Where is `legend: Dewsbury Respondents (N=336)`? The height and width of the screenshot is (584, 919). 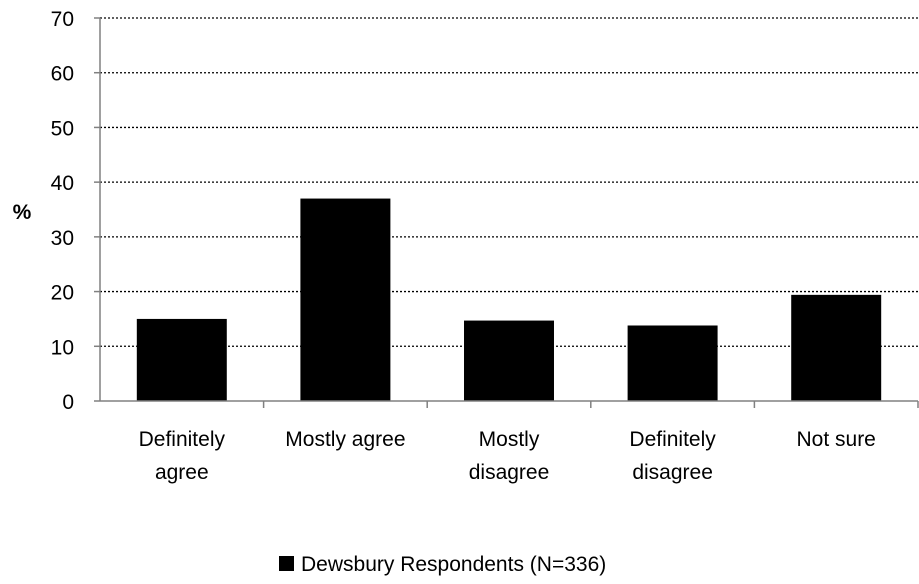 legend: Dewsbury Respondents (N=336) is located at coordinates (442, 564).